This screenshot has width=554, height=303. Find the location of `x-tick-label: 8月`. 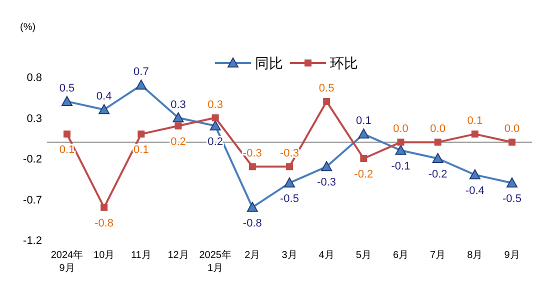

x-tick-label: 8月 is located at coordinates (475, 255).